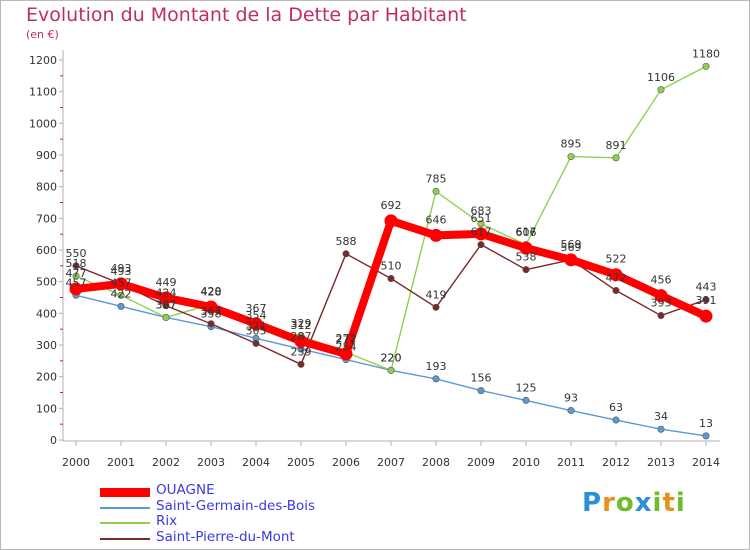 The height and width of the screenshot is (550, 750). Describe the element at coordinates (661, 303) in the screenshot. I see `data-label: 393` at that location.